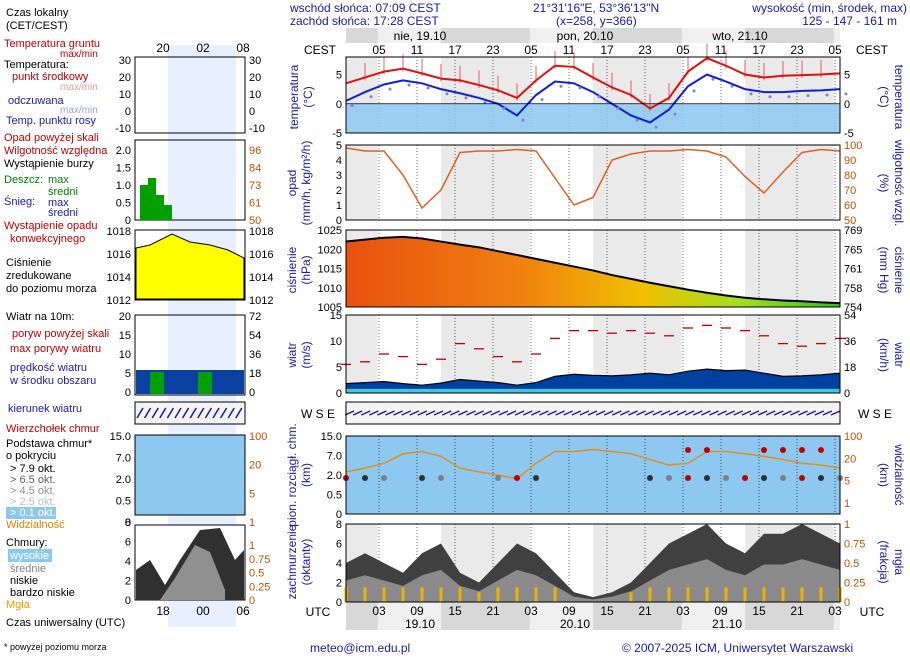 This screenshot has height=660, width=910. I want to click on pressure-tick-r: 765, so click(853, 250).